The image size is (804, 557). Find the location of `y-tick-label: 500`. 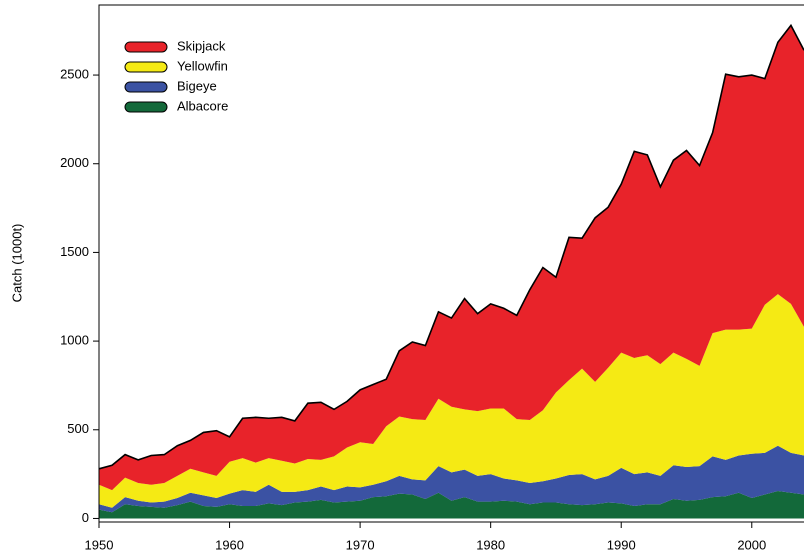

y-tick-label: 500 is located at coordinates (78, 428).